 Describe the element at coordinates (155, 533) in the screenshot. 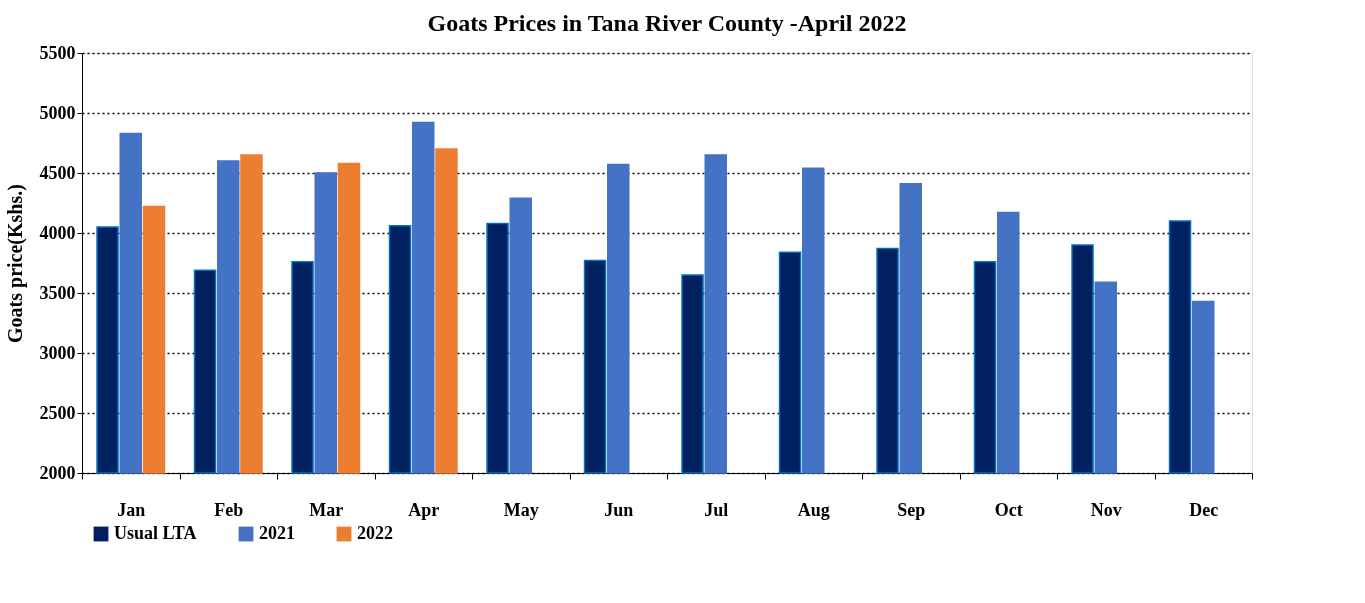

I see `legend-label: Usual LTA` at that location.